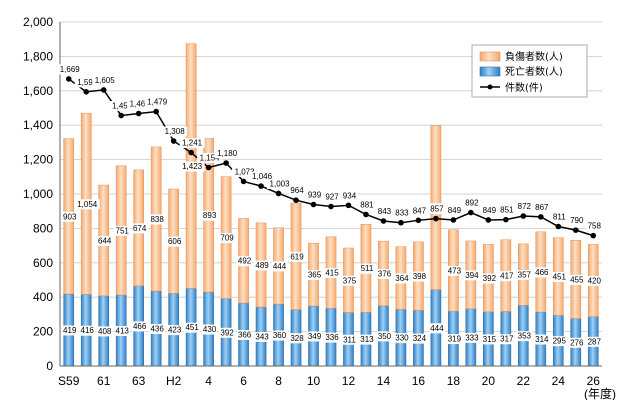 Image resolution: width=640 pixels, height=400 pixels. I want to click on legend-label-cases: 件数(件), so click(524, 87).